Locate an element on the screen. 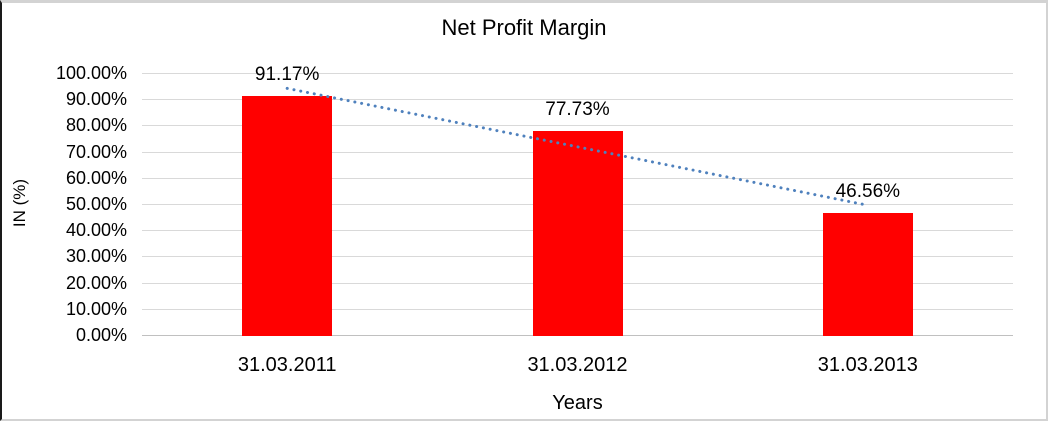 The height and width of the screenshot is (426, 1053). y-tick-label: 30.00% is located at coordinates (96, 256).